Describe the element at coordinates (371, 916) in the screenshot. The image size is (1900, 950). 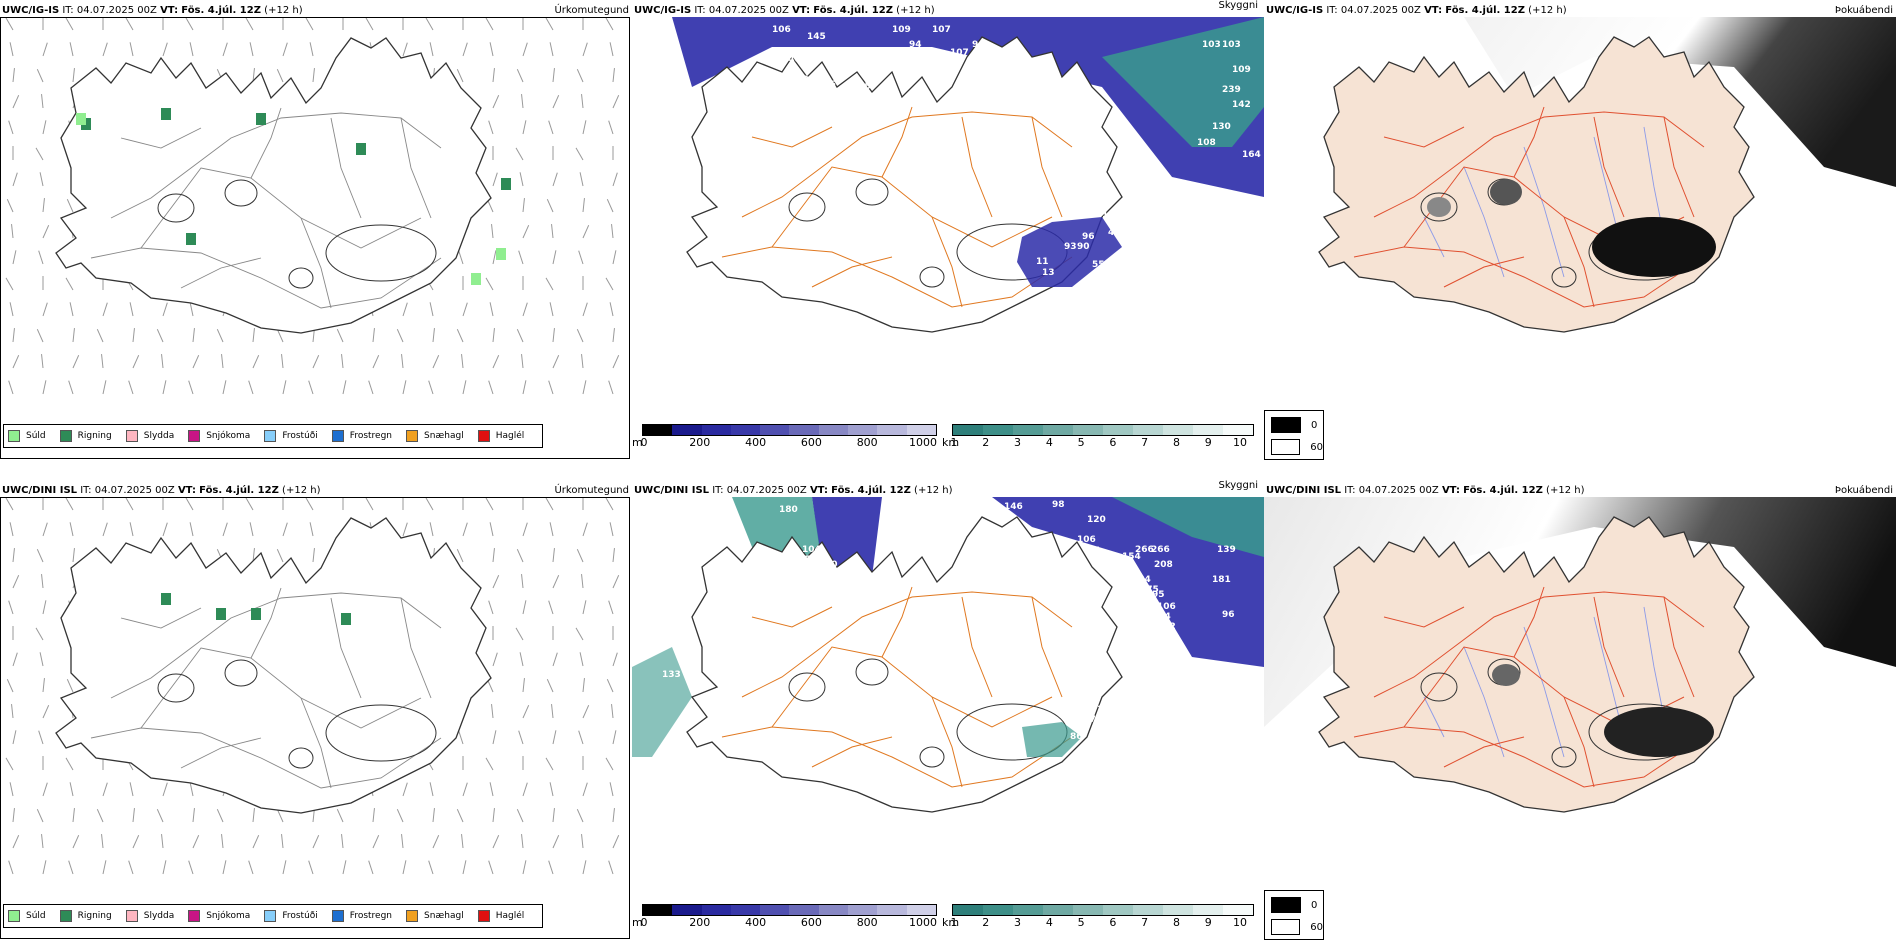
I see `legend-label: Frostregn` at that location.